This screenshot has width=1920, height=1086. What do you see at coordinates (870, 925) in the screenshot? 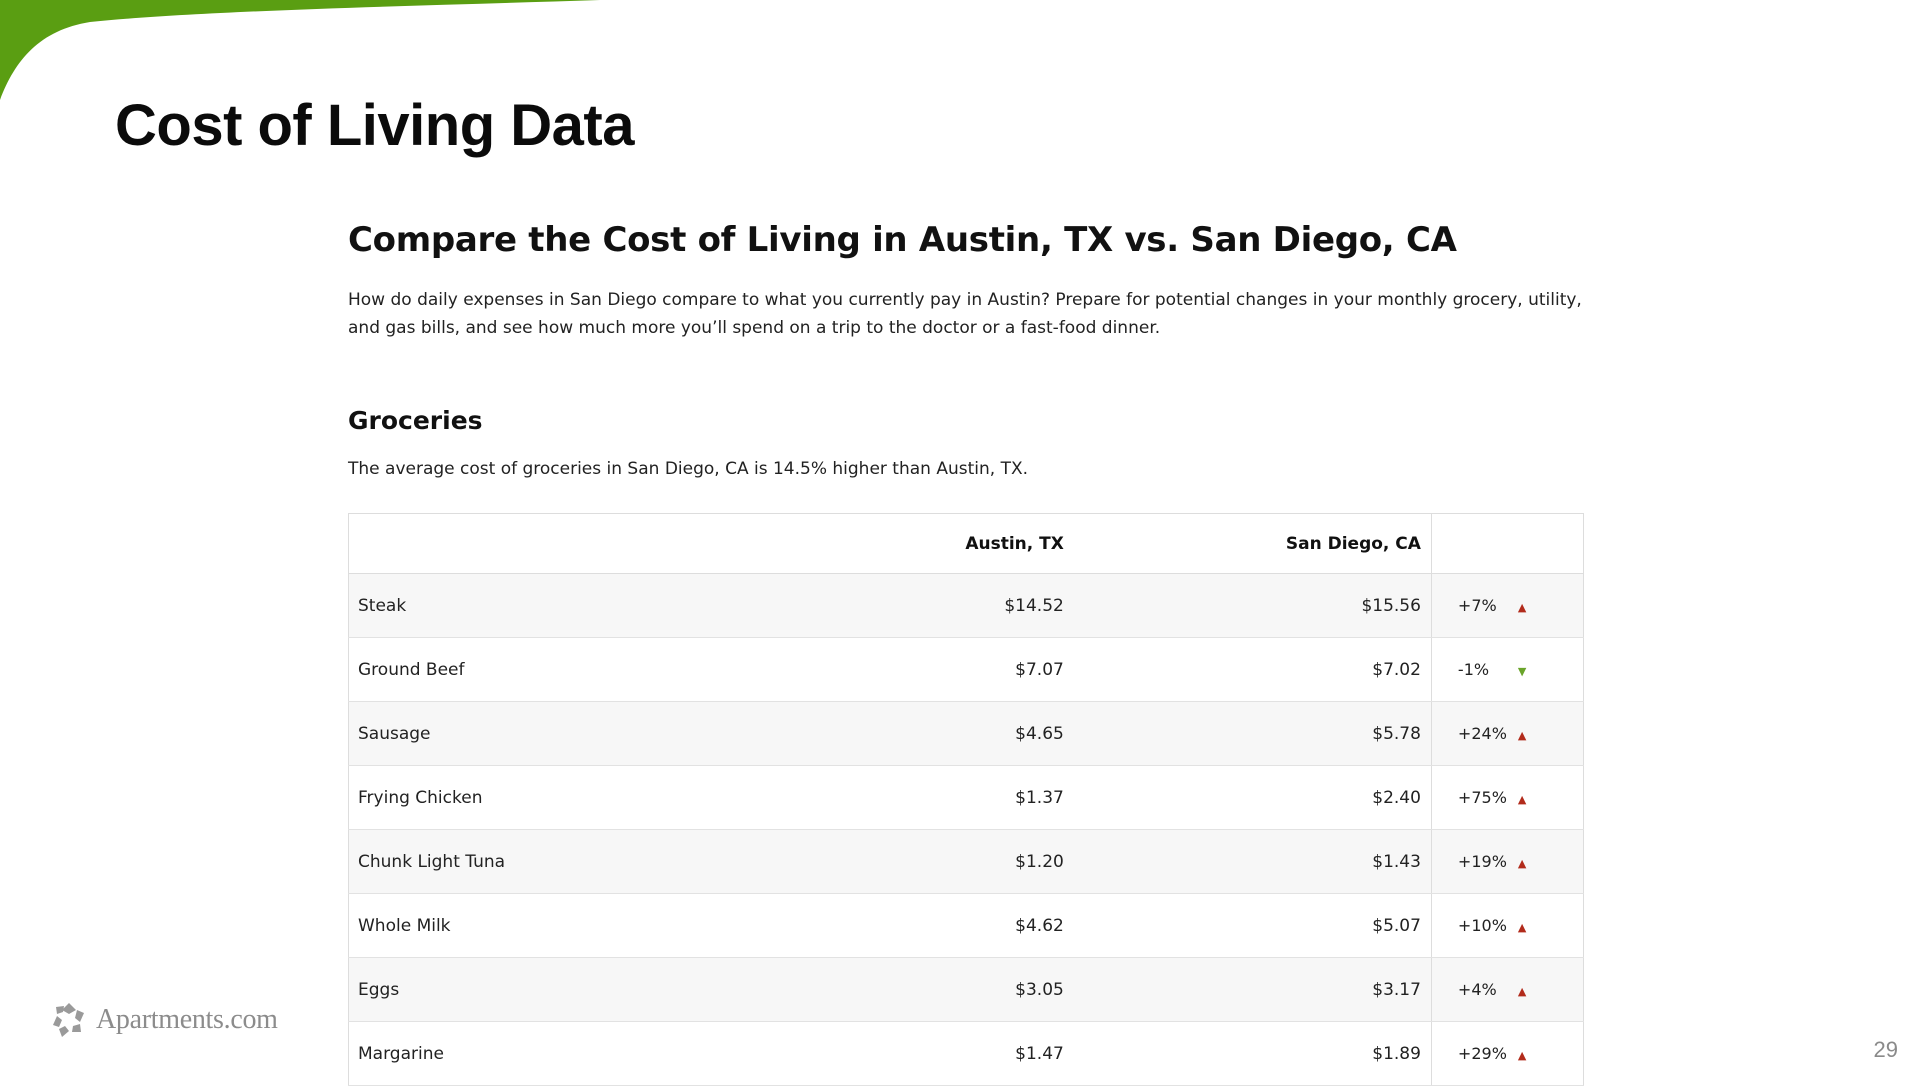
I see `austin-price-cell: $4.62` at bounding box center [870, 925].